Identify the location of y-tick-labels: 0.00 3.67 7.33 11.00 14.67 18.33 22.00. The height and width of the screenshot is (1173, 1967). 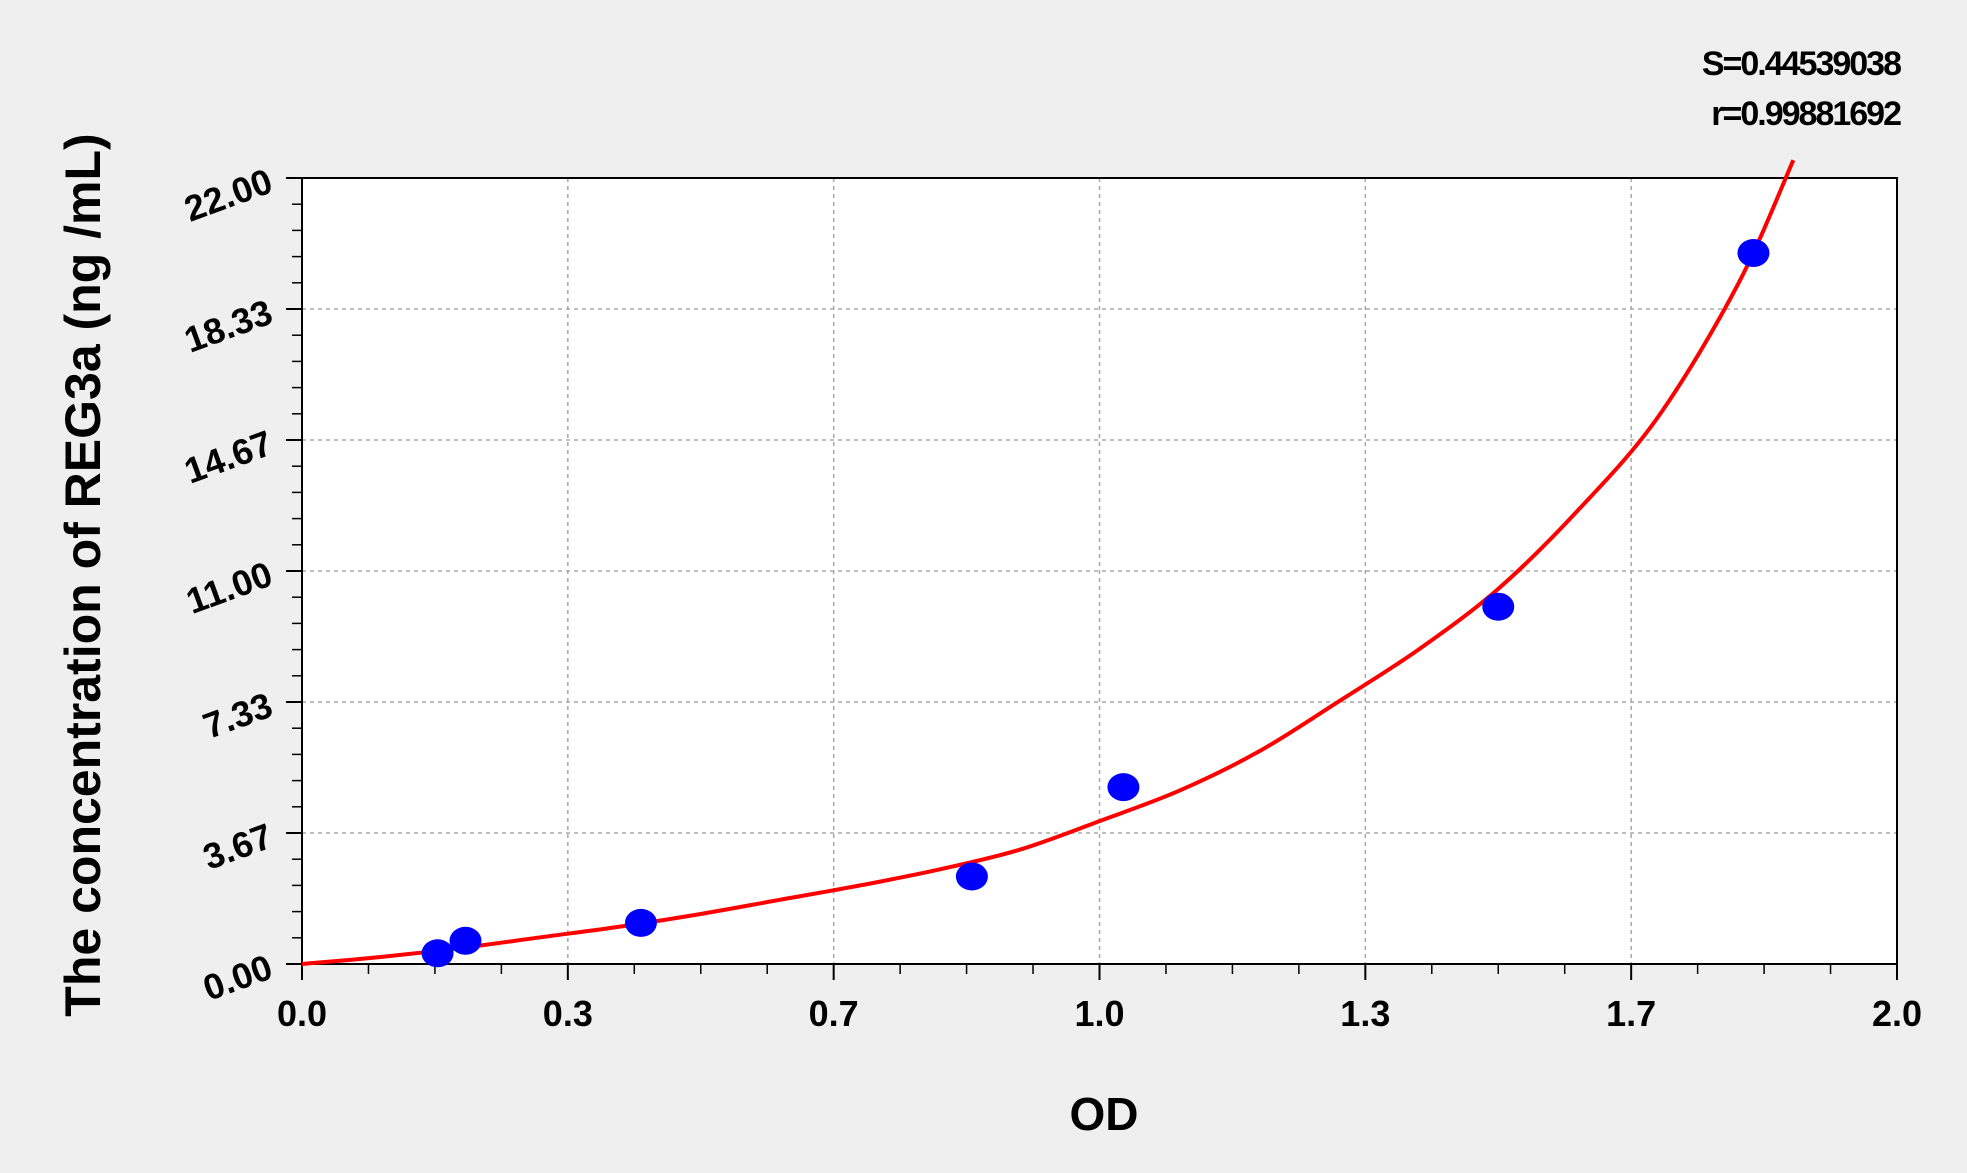
(240, 584).